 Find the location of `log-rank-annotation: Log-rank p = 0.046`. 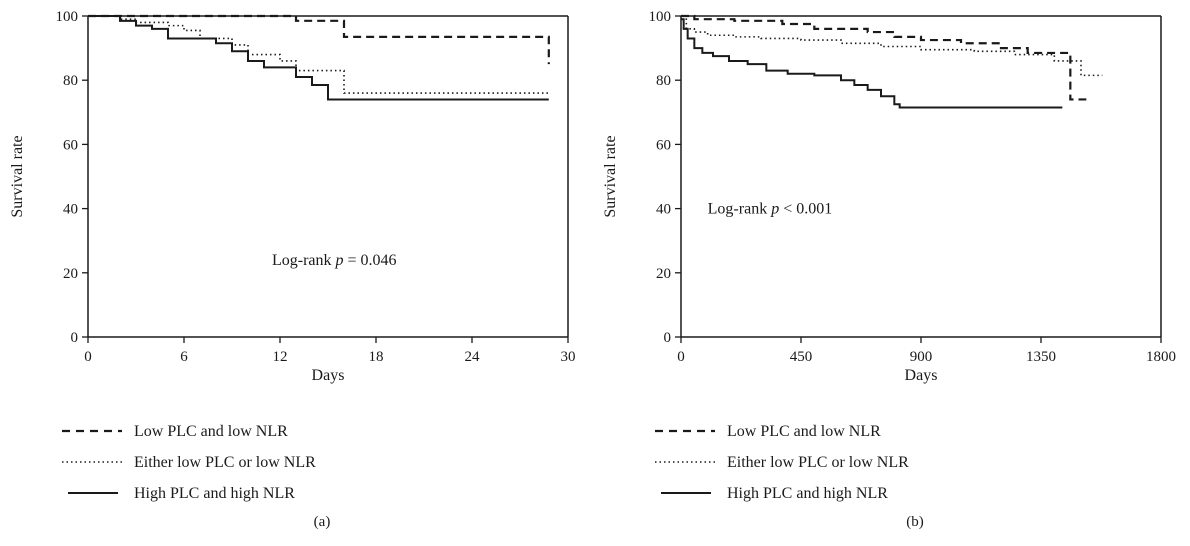

log-rank-annotation: Log-rank p = 0.046 is located at coordinates (334, 260).